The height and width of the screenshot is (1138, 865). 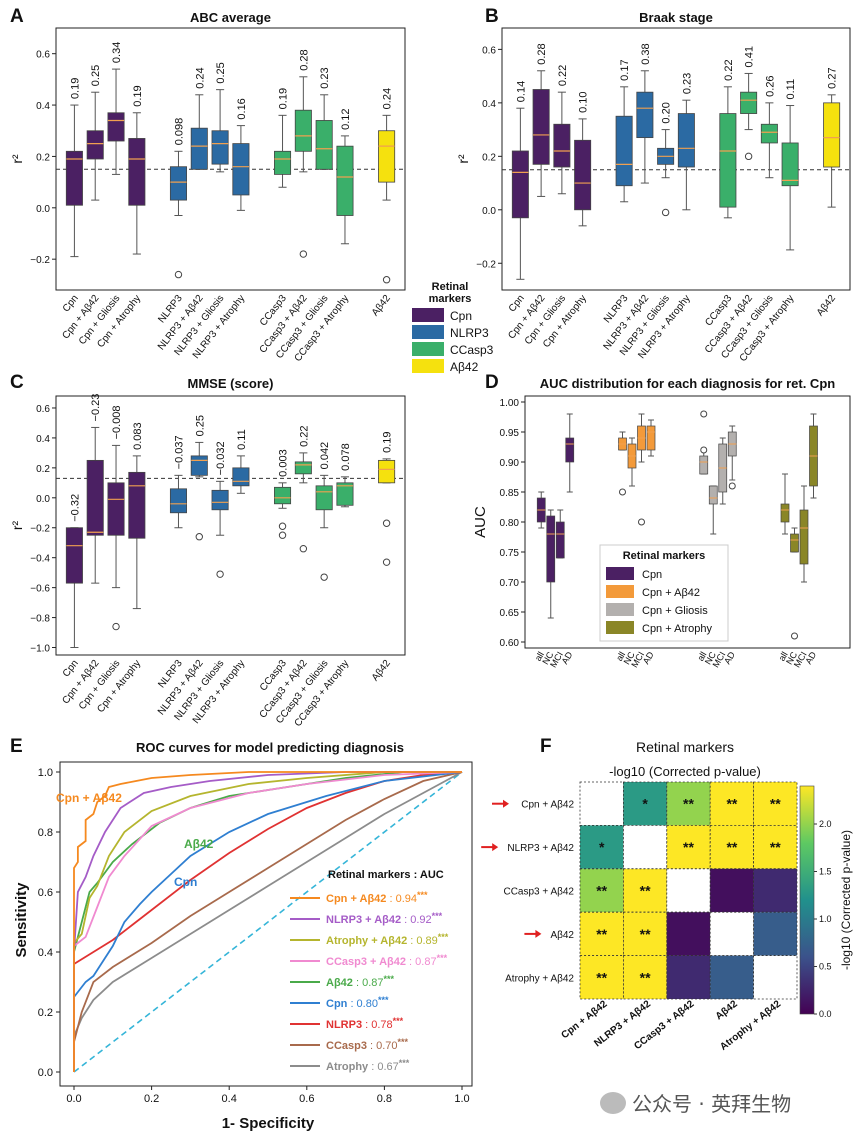 I want to click on x-tick-label: Aβ42, so click(x=381, y=671).